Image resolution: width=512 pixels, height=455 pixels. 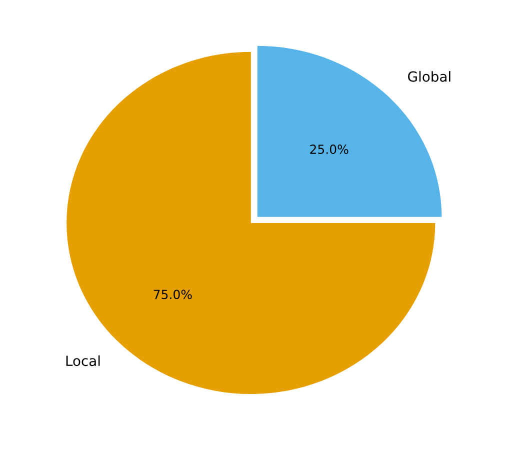 What do you see at coordinates (83, 360) in the screenshot?
I see `slice-label: Local` at bounding box center [83, 360].